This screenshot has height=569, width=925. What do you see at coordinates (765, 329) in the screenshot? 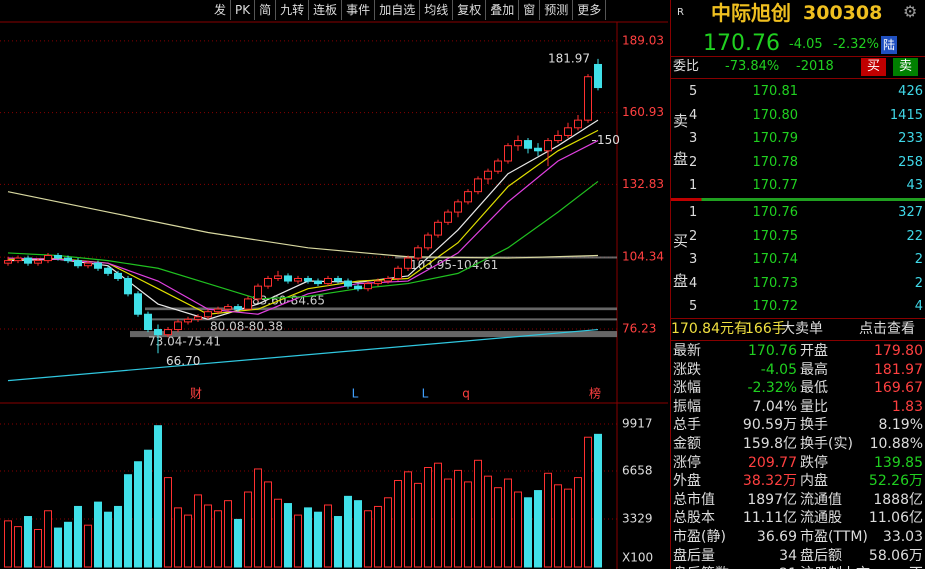
I see `summary-item: 166手` at bounding box center [765, 329].